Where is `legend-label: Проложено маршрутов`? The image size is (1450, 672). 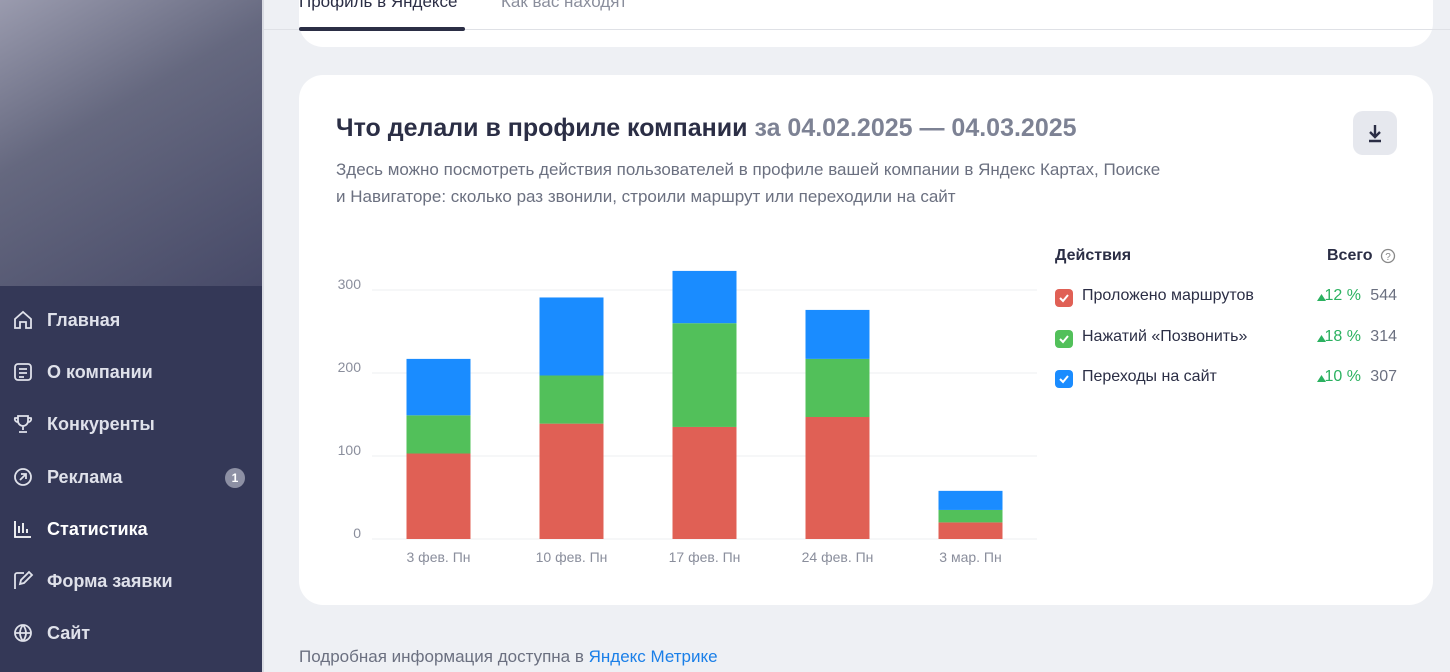 legend-label: Проложено маршрутов is located at coordinates (1168, 295).